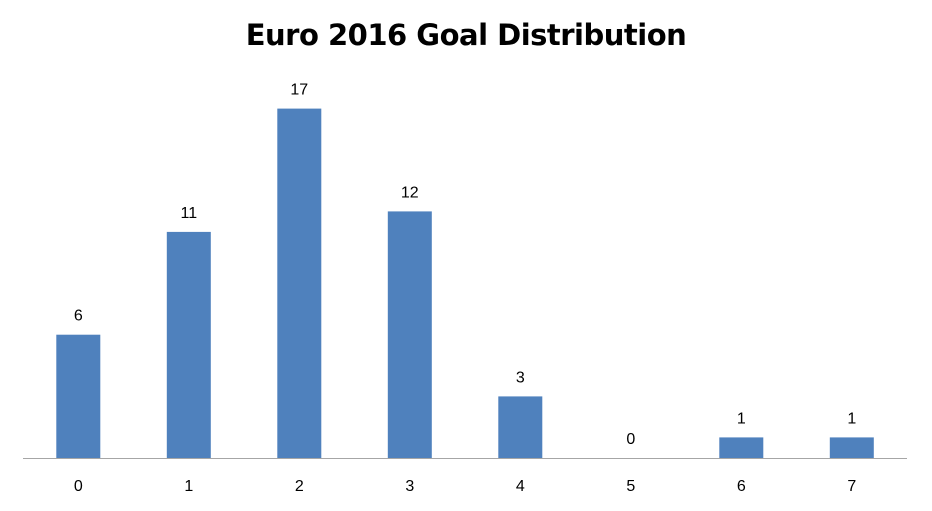 Image resolution: width=932 pixels, height=511 pixels. What do you see at coordinates (299, 486) in the screenshot?
I see `x-tick-label-2: 2` at bounding box center [299, 486].